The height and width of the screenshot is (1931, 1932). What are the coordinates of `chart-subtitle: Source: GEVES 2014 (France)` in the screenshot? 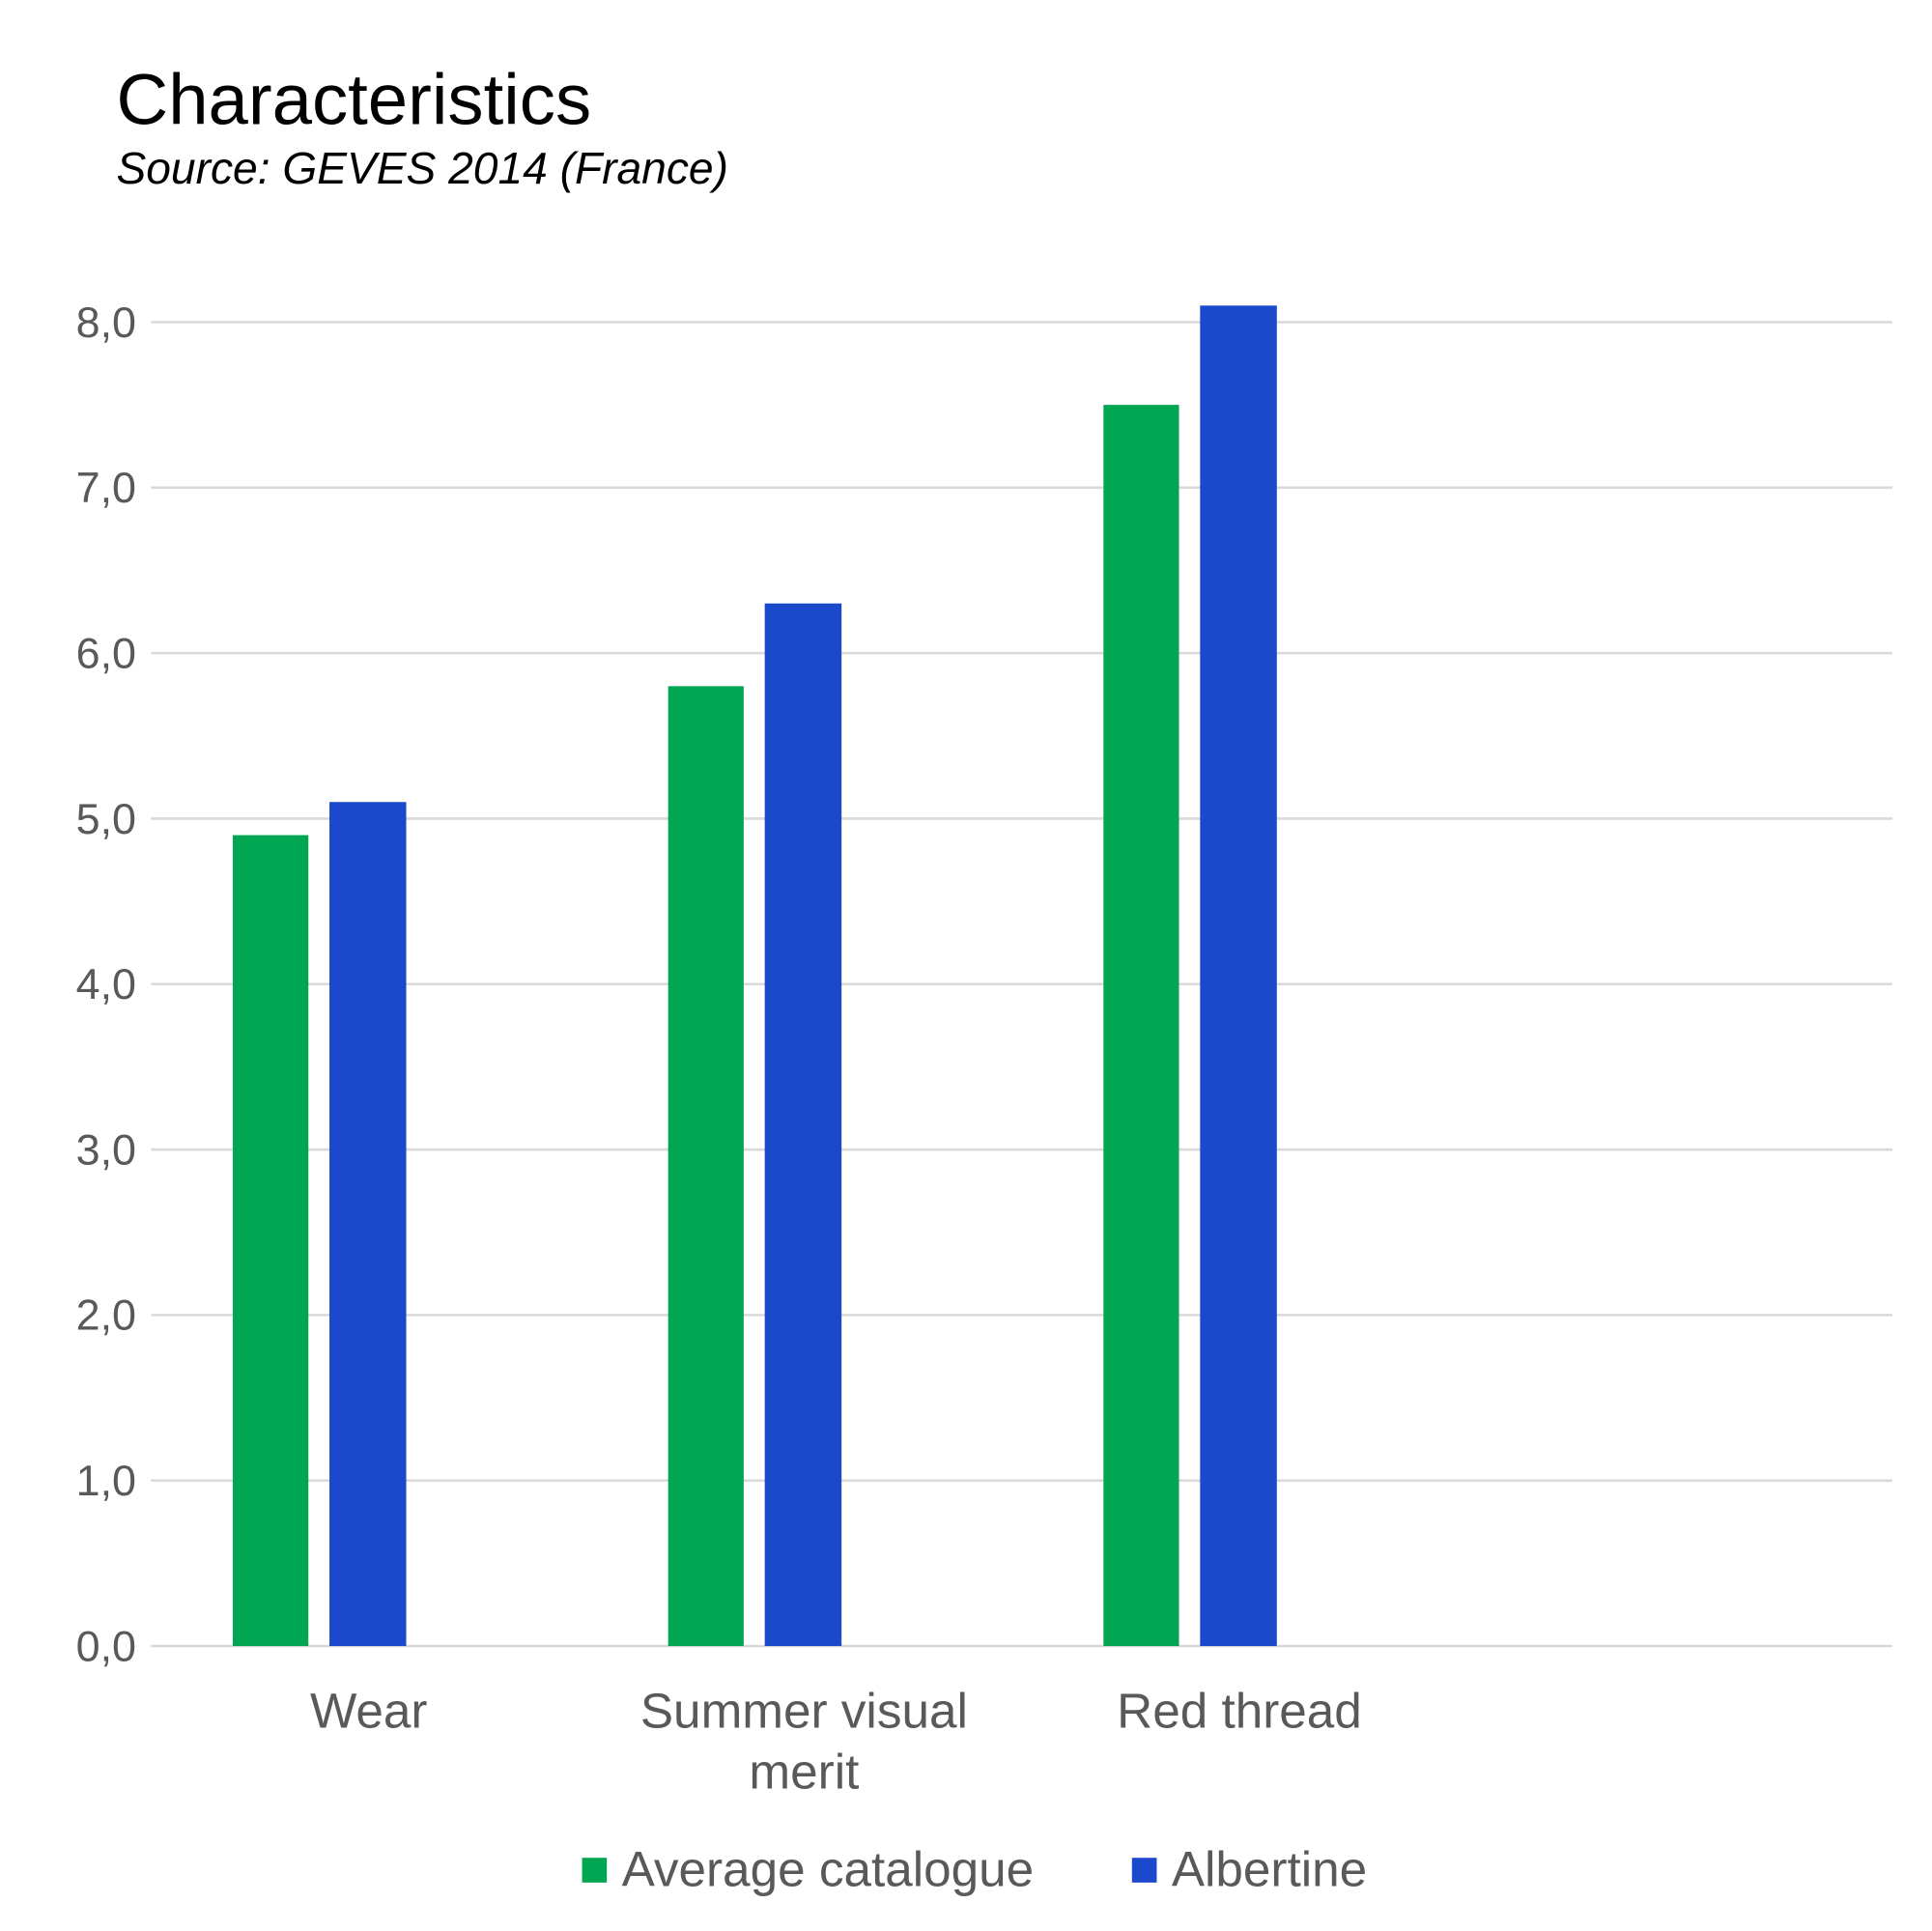 It's located at (422, 168).